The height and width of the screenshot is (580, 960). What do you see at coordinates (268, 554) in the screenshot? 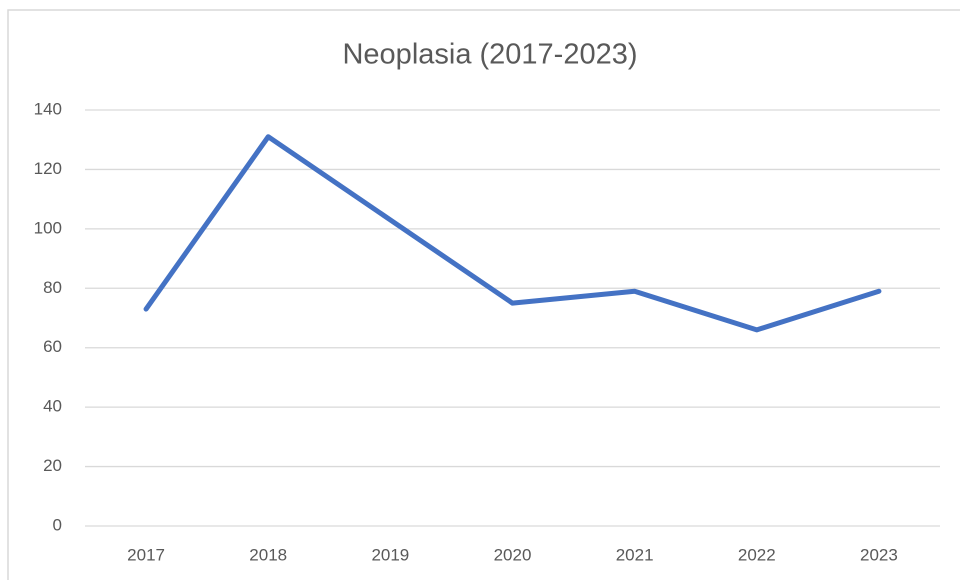
I see `x-tick-label: 2018` at bounding box center [268, 554].